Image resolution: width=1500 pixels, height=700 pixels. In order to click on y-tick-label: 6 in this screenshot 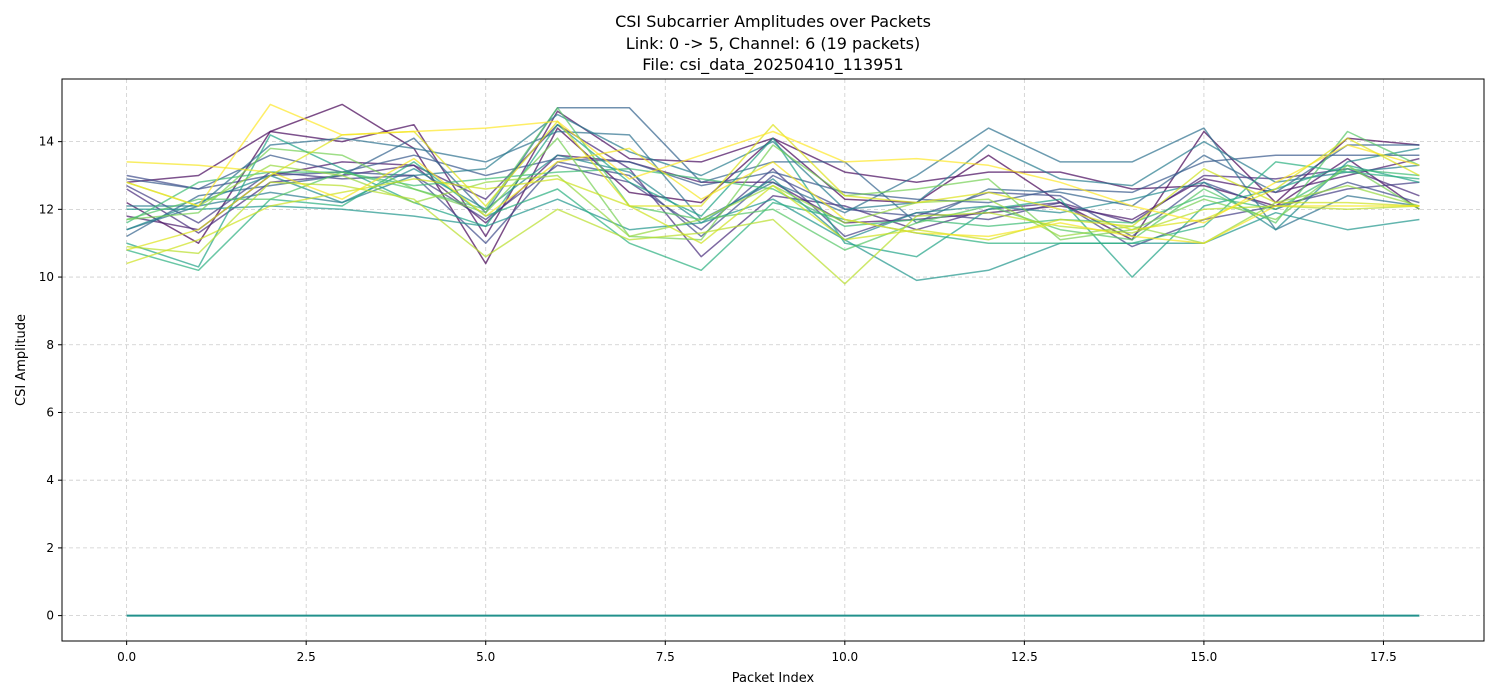, I will do `click(50, 412)`.